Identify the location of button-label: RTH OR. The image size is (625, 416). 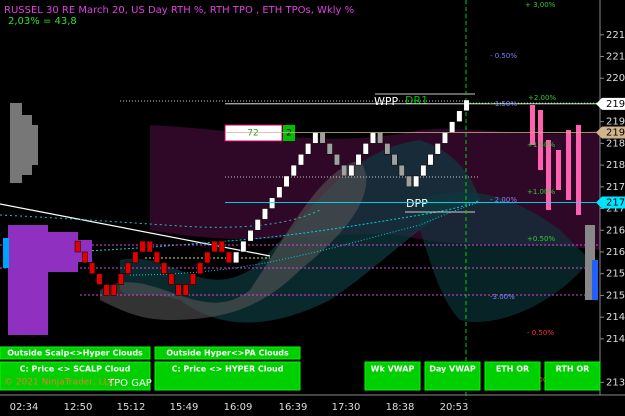
(573, 369).